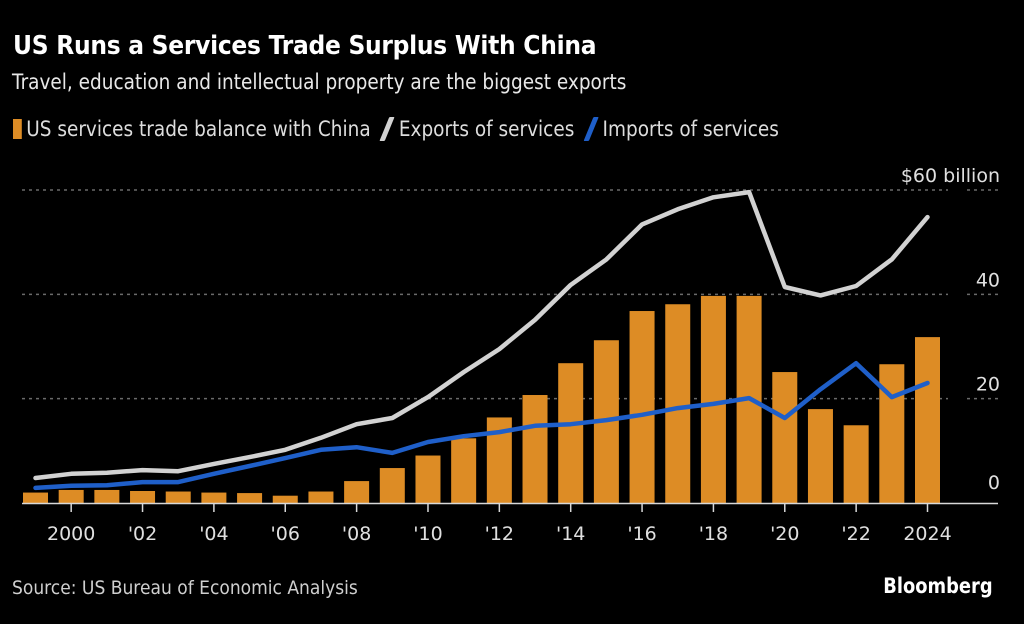 This screenshot has width=1024, height=624. Describe the element at coordinates (570, 534) in the screenshot. I see `x-tick-label: '14` at that location.